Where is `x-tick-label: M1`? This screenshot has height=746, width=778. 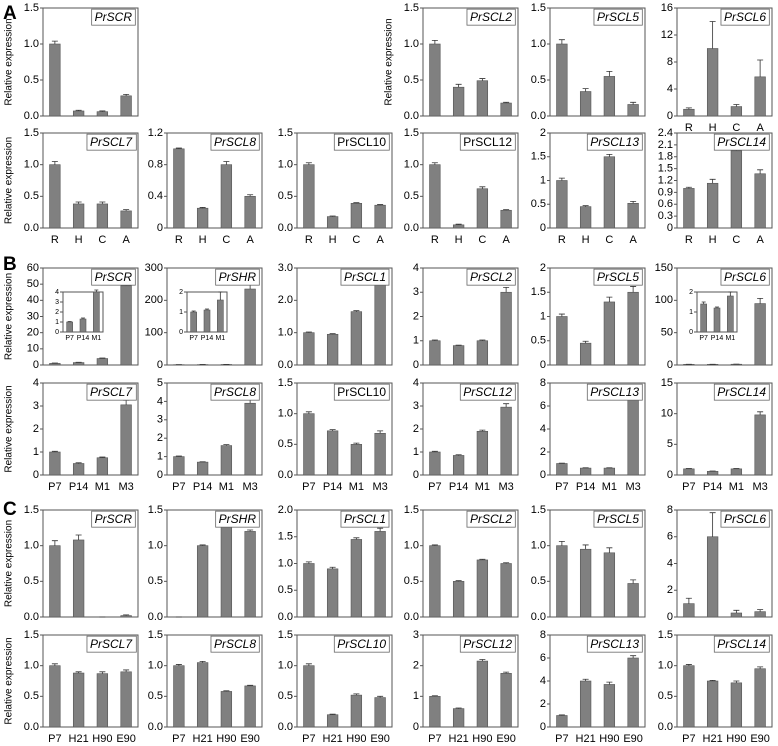
x-tick-label: M1 is located at coordinates (730, 338).